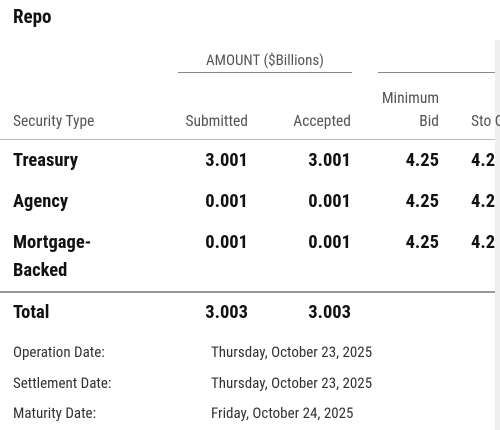 The image size is (500, 430). Describe the element at coordinates (62, 382) in the screenshot. I see `detail-label: Settlement Date:` at that location.